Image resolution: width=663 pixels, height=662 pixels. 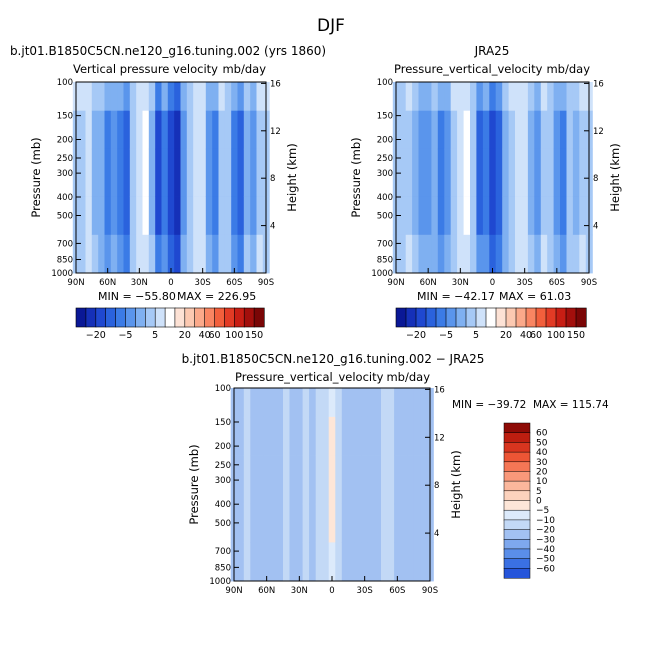 I want to click on colorbar-label: 40, so click(x=205, y=335).